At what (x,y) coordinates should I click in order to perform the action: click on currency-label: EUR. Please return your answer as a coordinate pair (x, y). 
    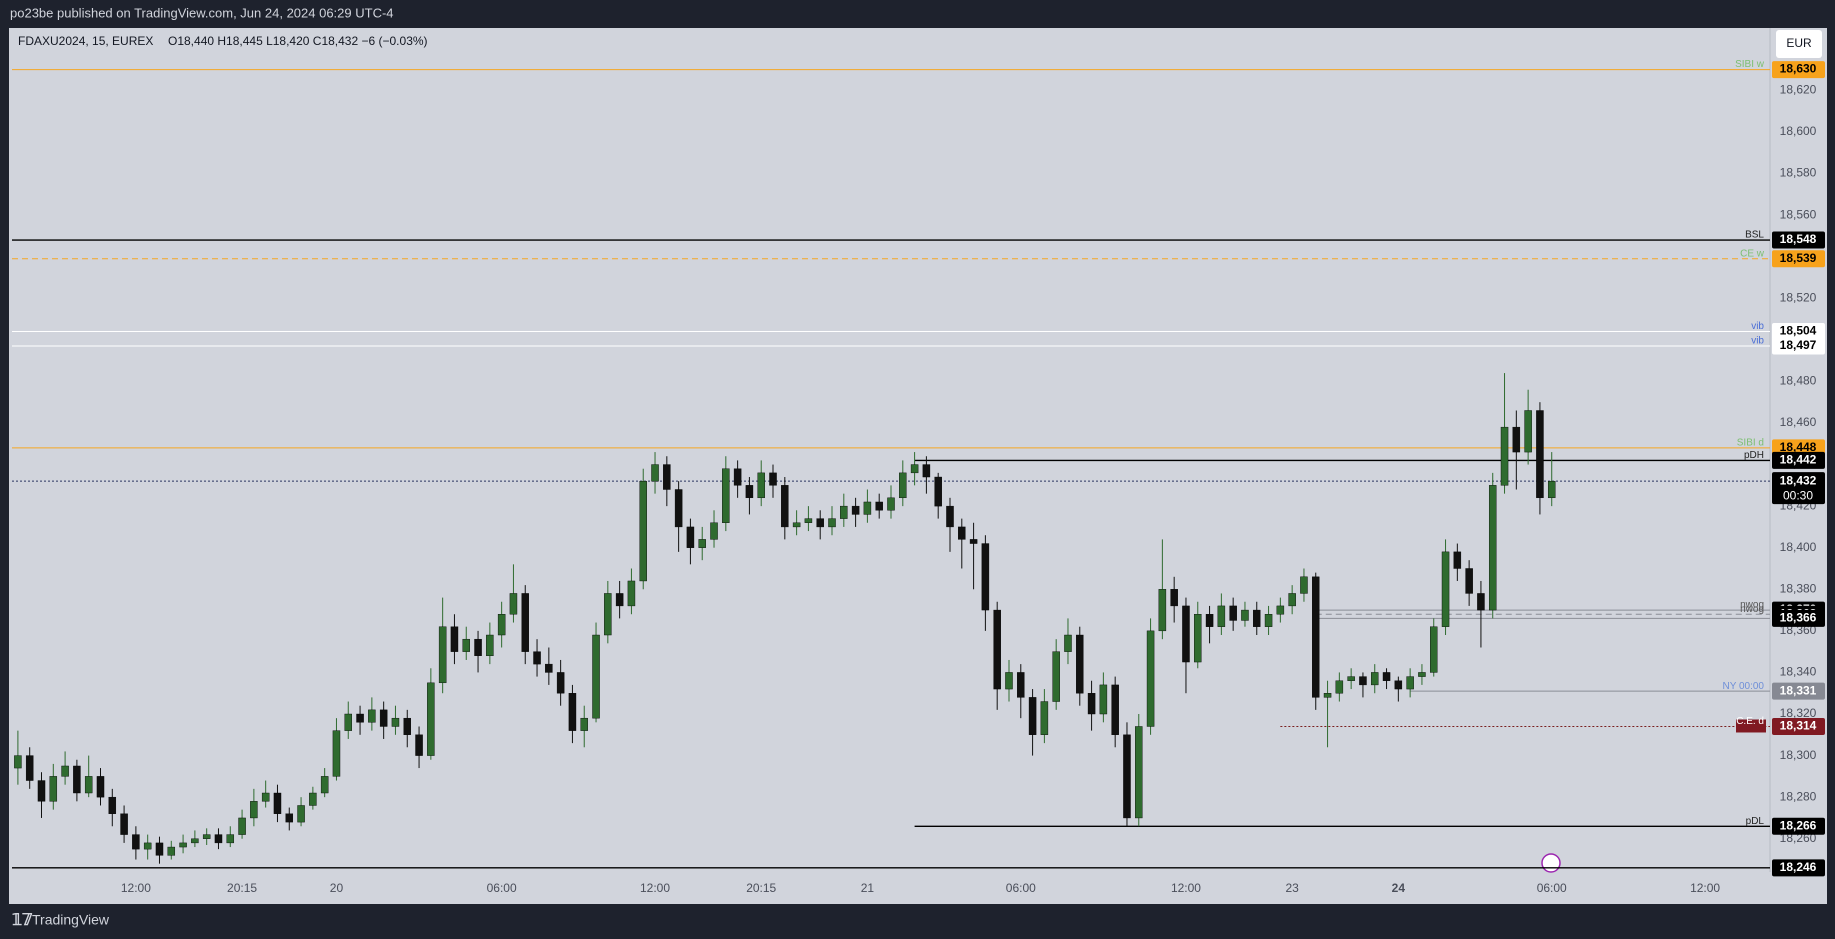
    Looking at the image, I should click on (1799, 43).